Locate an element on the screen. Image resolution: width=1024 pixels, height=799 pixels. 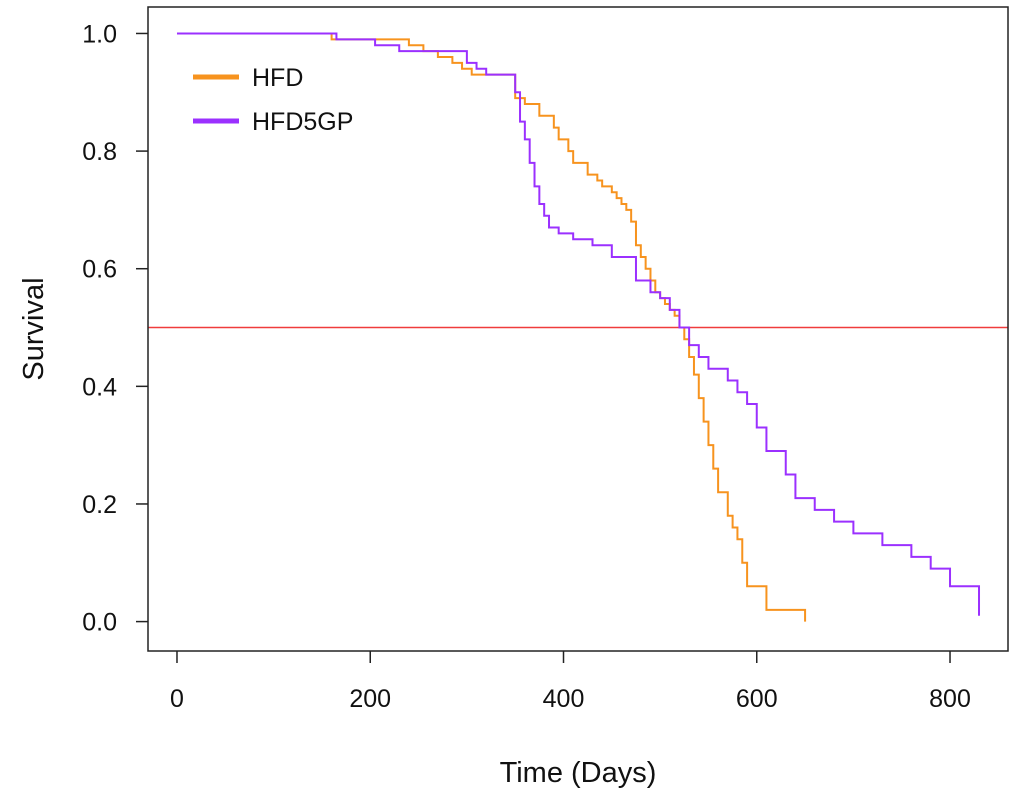
y-tick-label: 1.0 is located at coordinates (99, 34).